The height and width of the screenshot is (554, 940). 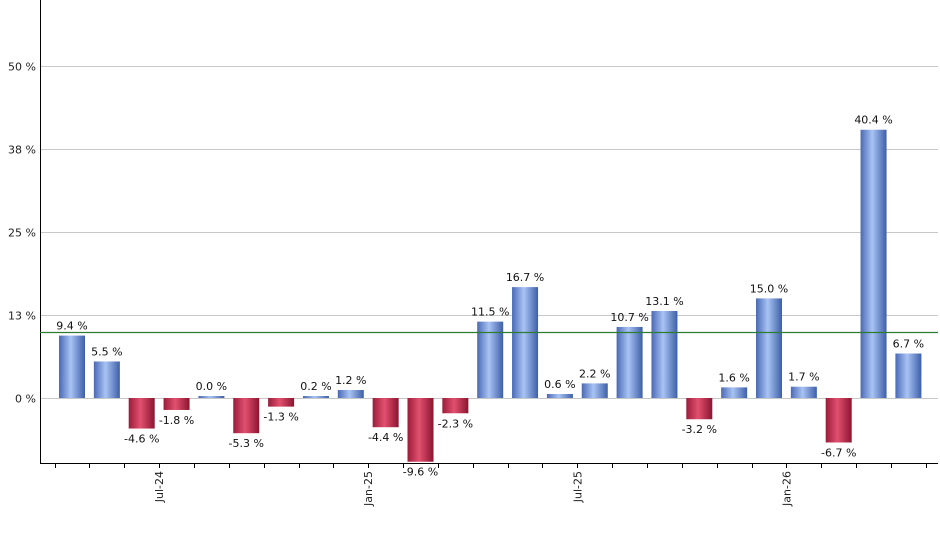 I want to click on data-label: -3.2 %, so click(x=699, y=429).